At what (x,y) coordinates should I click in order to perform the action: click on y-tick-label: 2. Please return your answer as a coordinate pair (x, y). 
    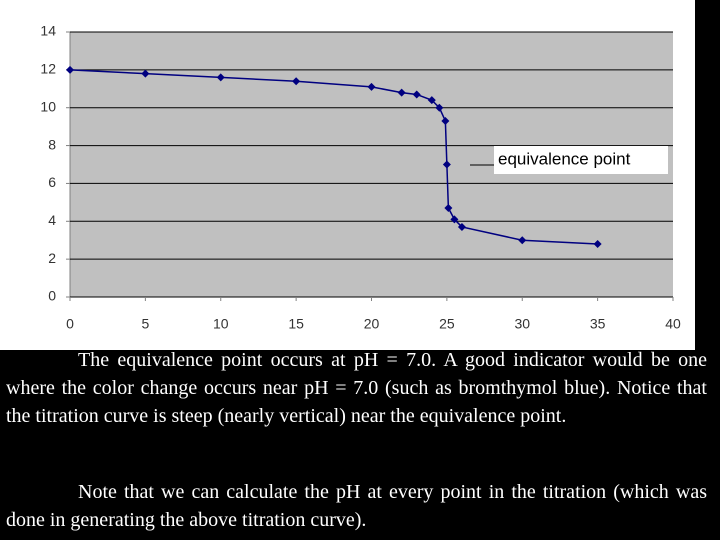
    Looking at the image, I should click on (52, 258).